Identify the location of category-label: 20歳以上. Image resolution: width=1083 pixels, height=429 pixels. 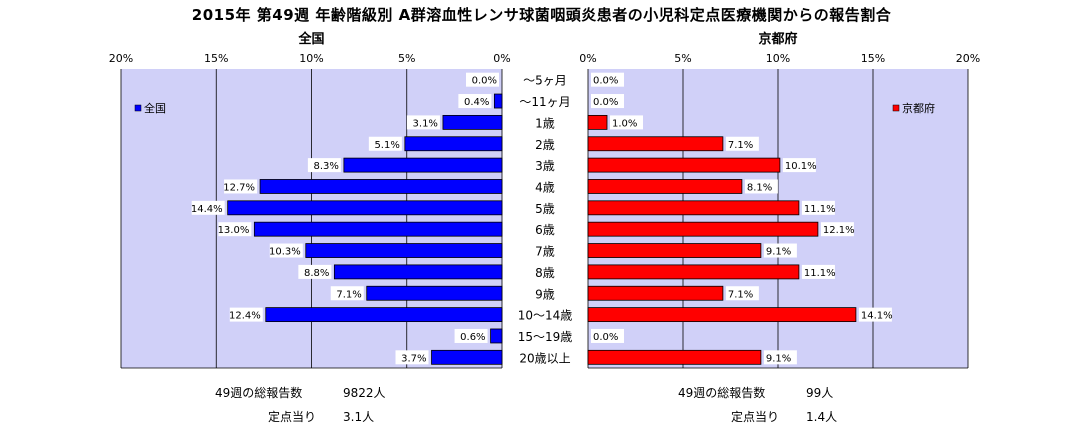
(544, 358).